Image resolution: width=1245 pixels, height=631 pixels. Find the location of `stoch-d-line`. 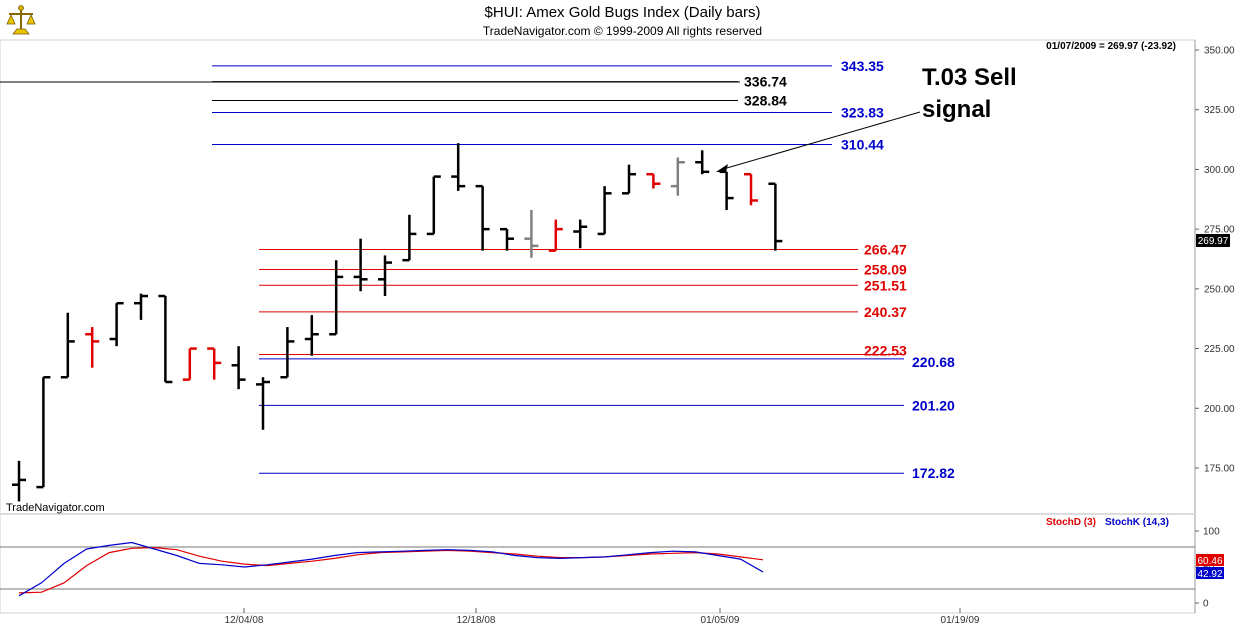

stoch-d-line is located at coordinates (391, 570).